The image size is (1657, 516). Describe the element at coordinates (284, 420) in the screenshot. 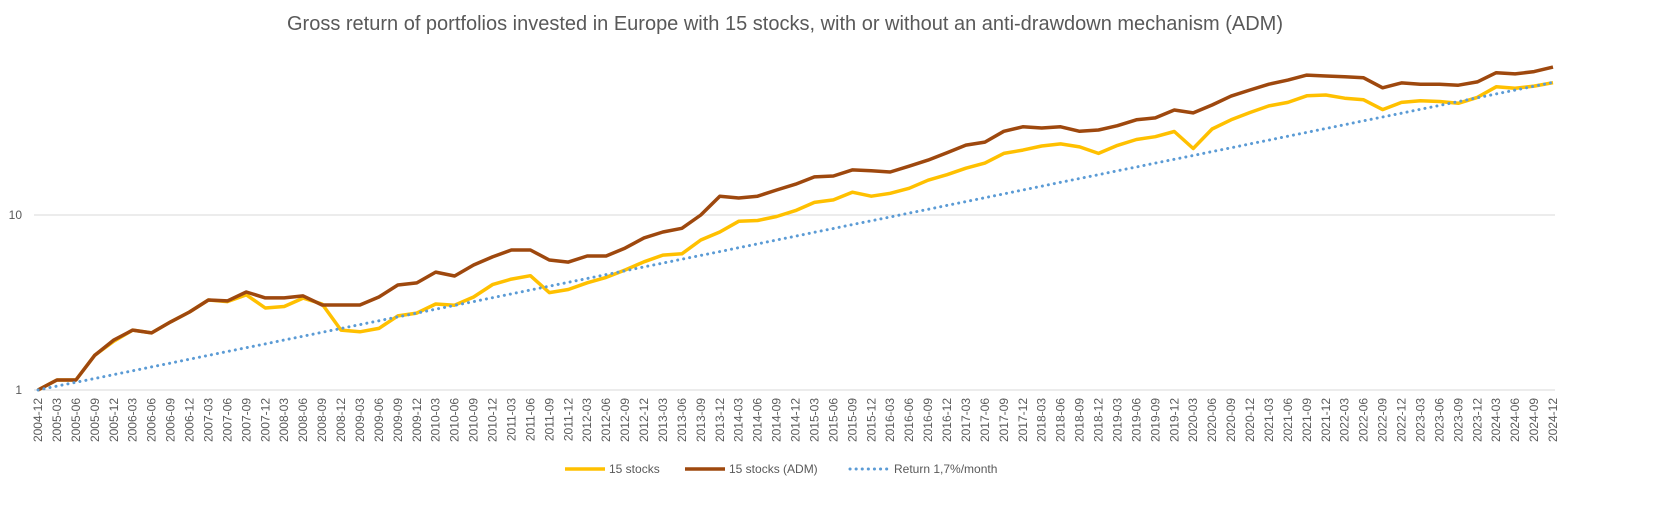

I see `x-tick-label: 2008-03` at that location.